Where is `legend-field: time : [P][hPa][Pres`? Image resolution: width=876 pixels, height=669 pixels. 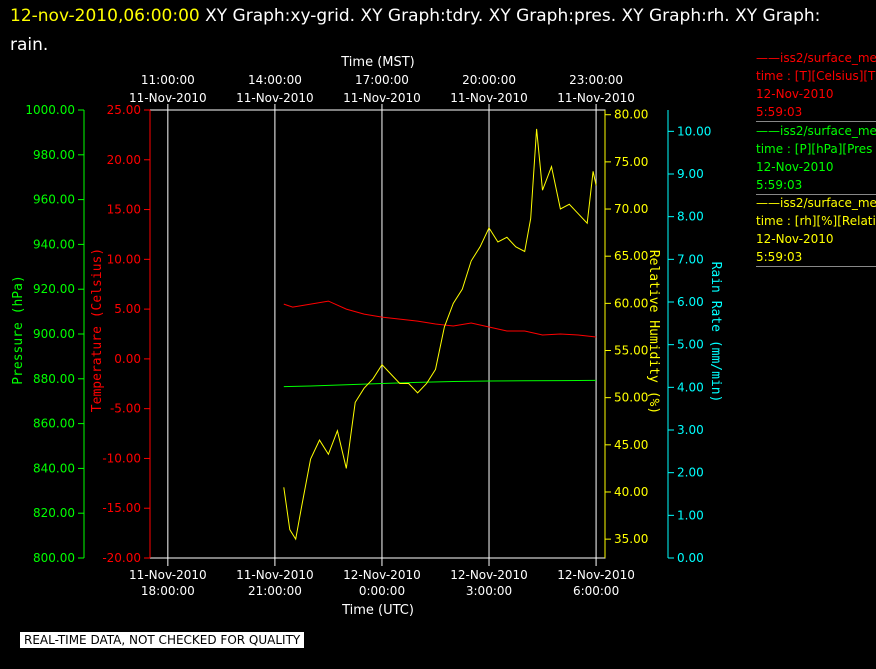 legend-field: time : [P][hPa][Pres is located at coordinates (814, 149).